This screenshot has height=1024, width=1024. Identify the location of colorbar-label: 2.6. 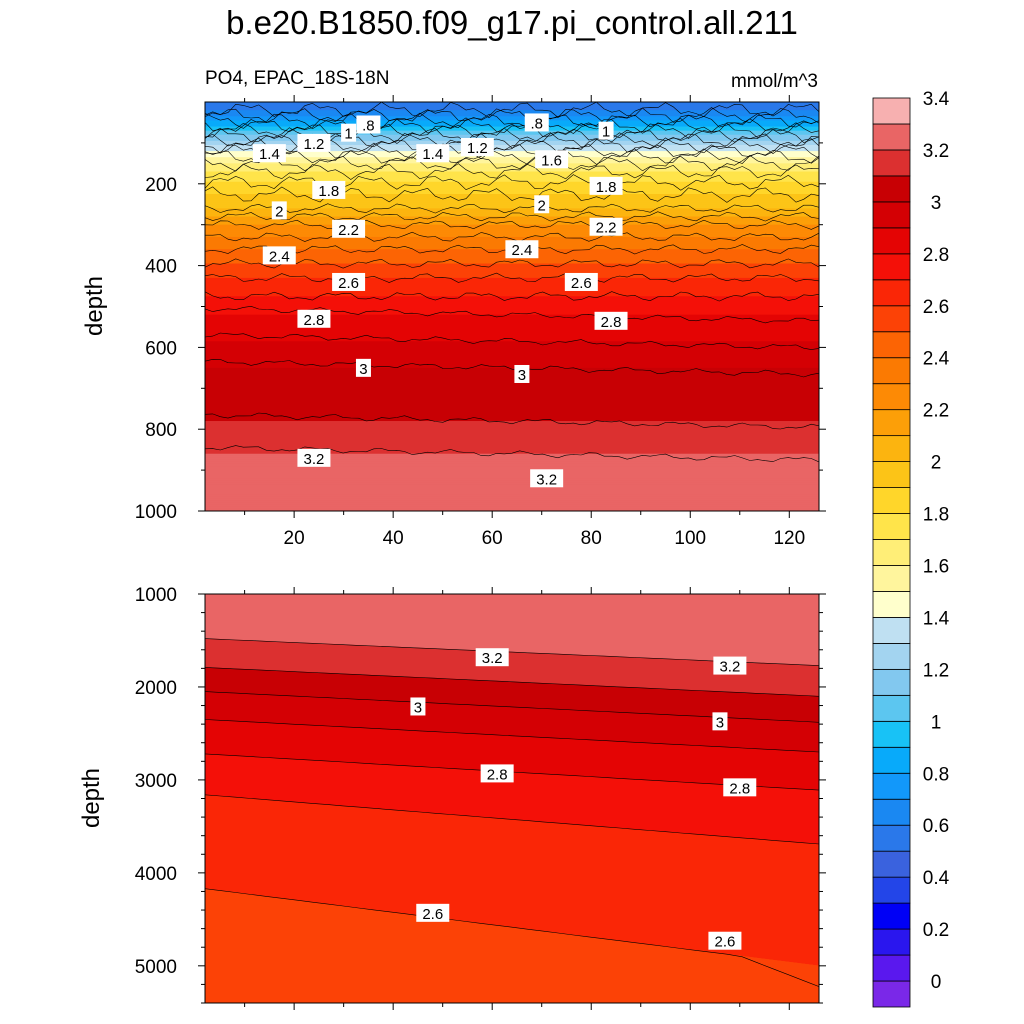
(936, 307).